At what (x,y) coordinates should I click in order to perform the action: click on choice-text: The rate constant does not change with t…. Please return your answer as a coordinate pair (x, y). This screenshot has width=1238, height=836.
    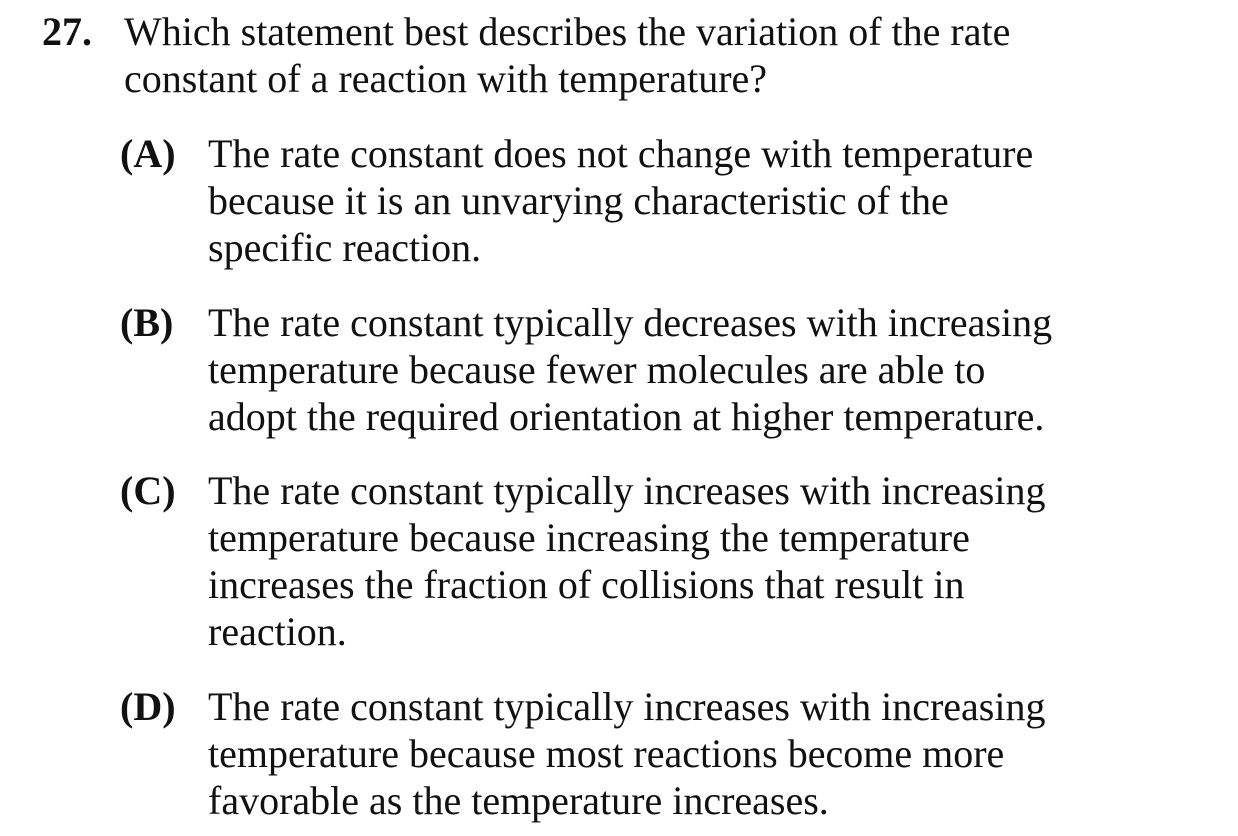
    Looking at the image, I should click on (688, 200).